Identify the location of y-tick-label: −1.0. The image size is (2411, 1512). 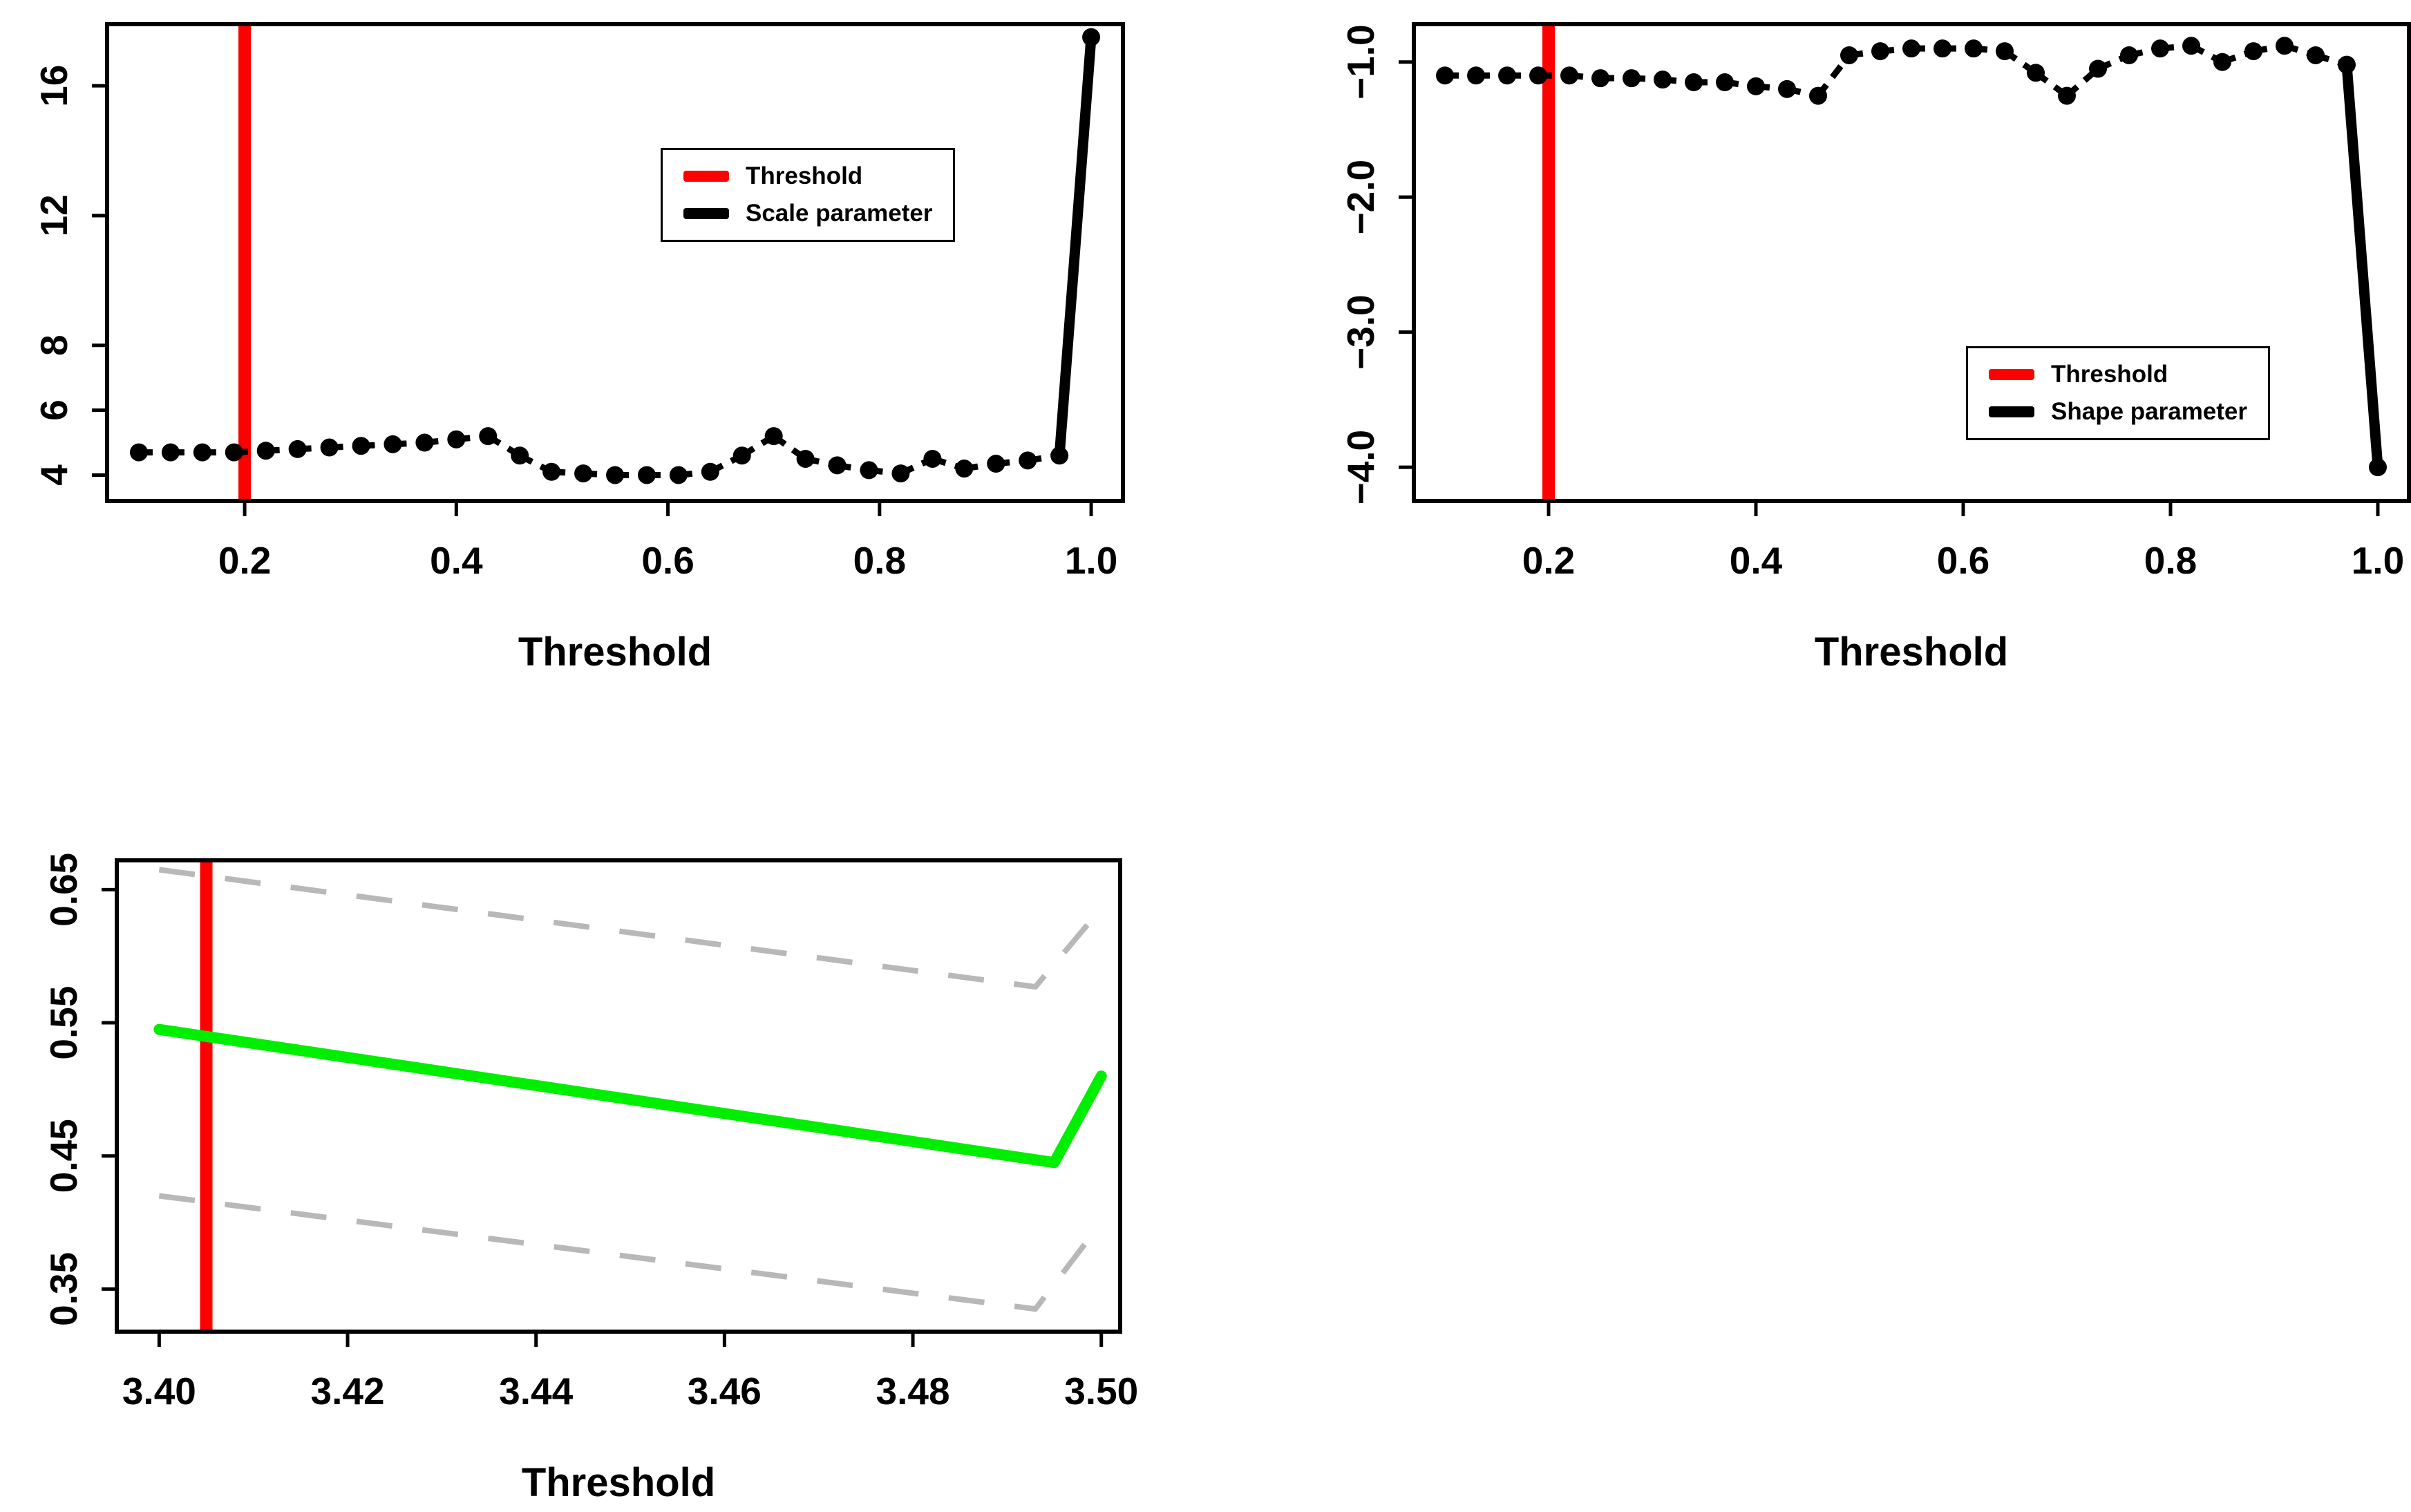
(1360, 62).